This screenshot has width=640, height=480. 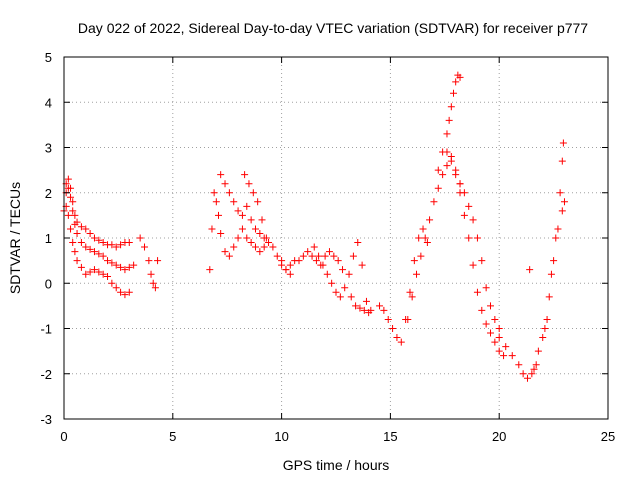 I want to click on y-tick-label: -3, so click(x=46, y=419).